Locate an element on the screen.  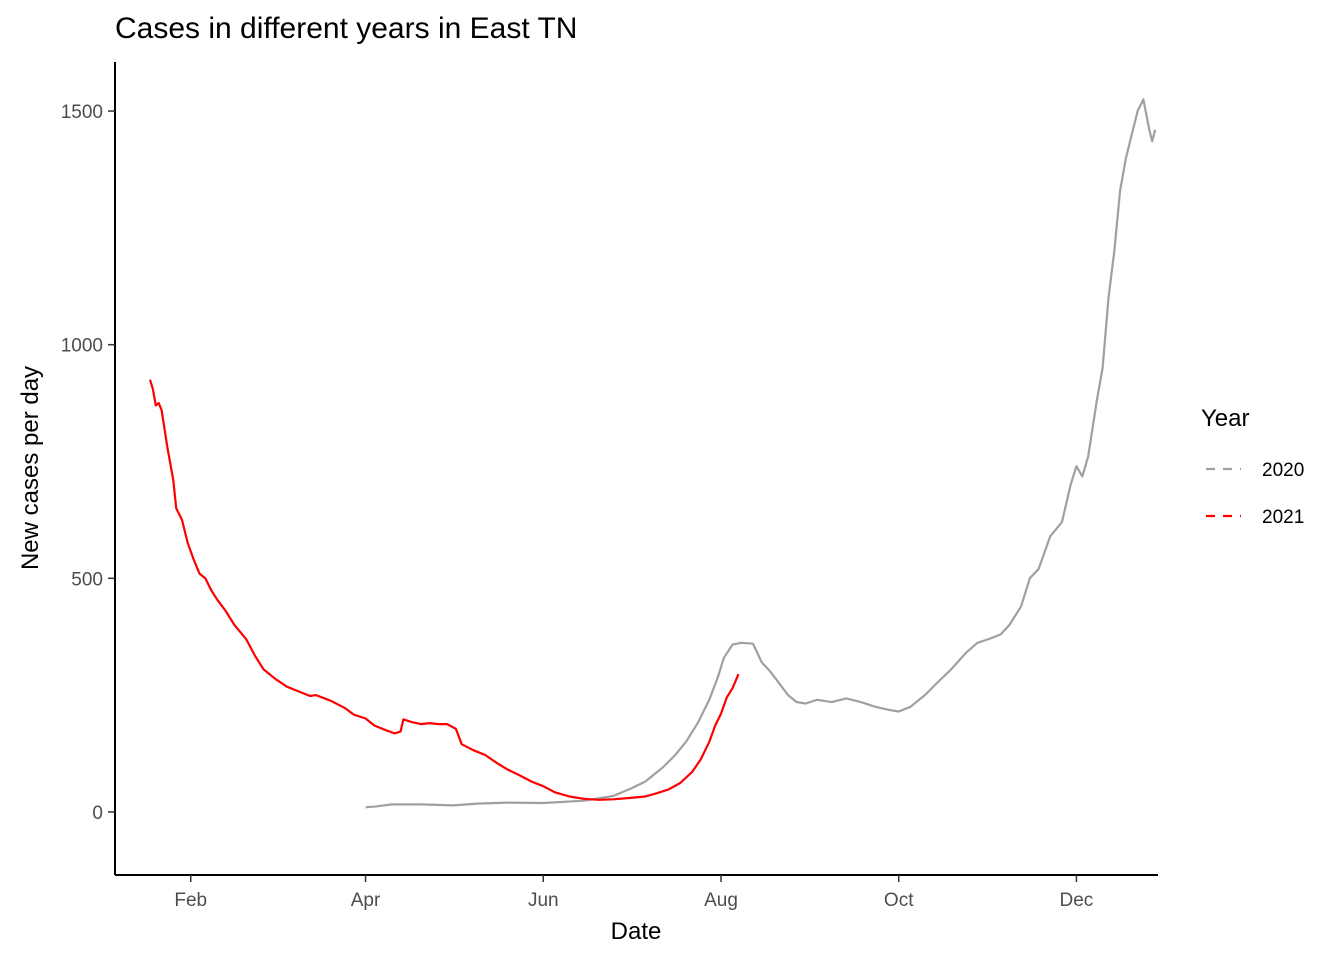
legend-label-2021: 2021 is located at coordinates (1283, 517).